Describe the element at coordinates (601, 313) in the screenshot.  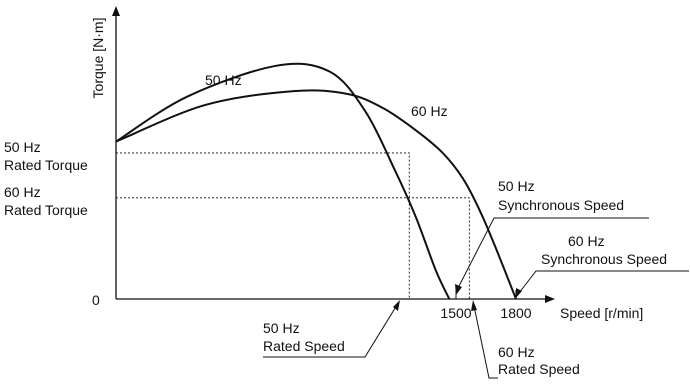
I see `x-axis-label: Speed [r/min]` at that location.